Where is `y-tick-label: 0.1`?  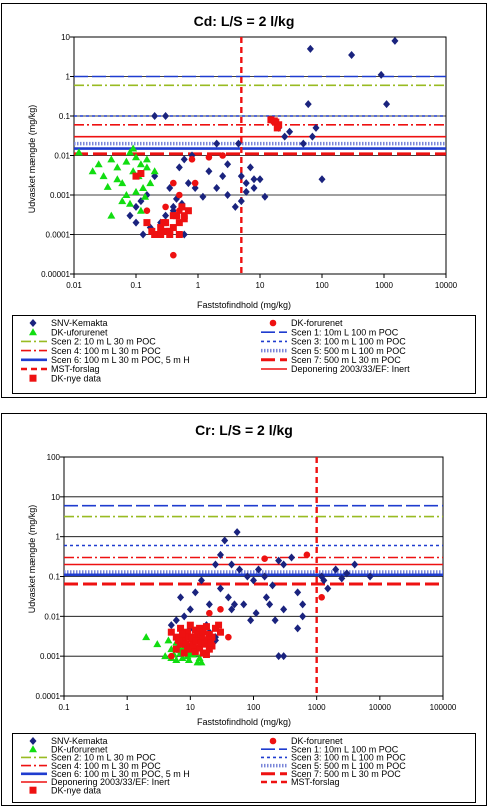 y-tick-label: 0.1 is located at coordinates (55, 577).